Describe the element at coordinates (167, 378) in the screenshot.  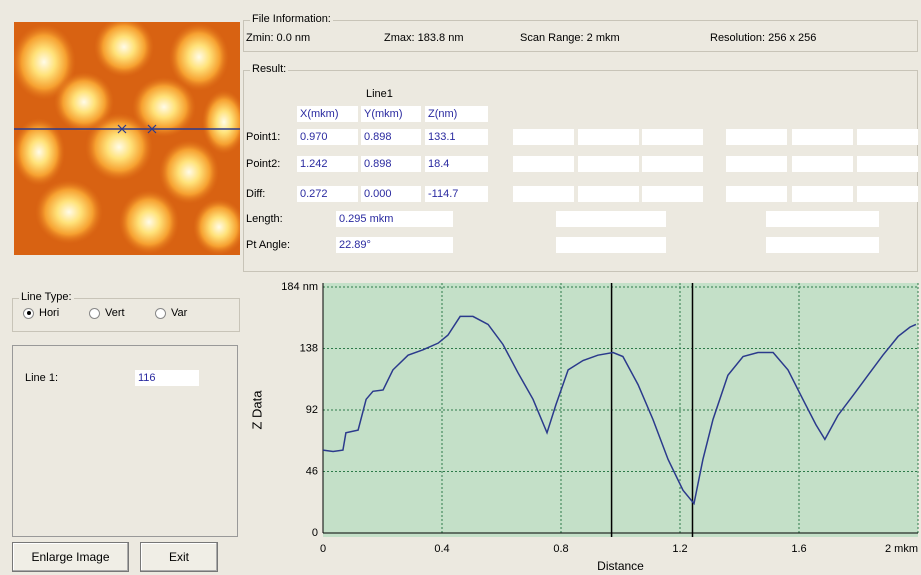
I see `line-input: 116` at that location.